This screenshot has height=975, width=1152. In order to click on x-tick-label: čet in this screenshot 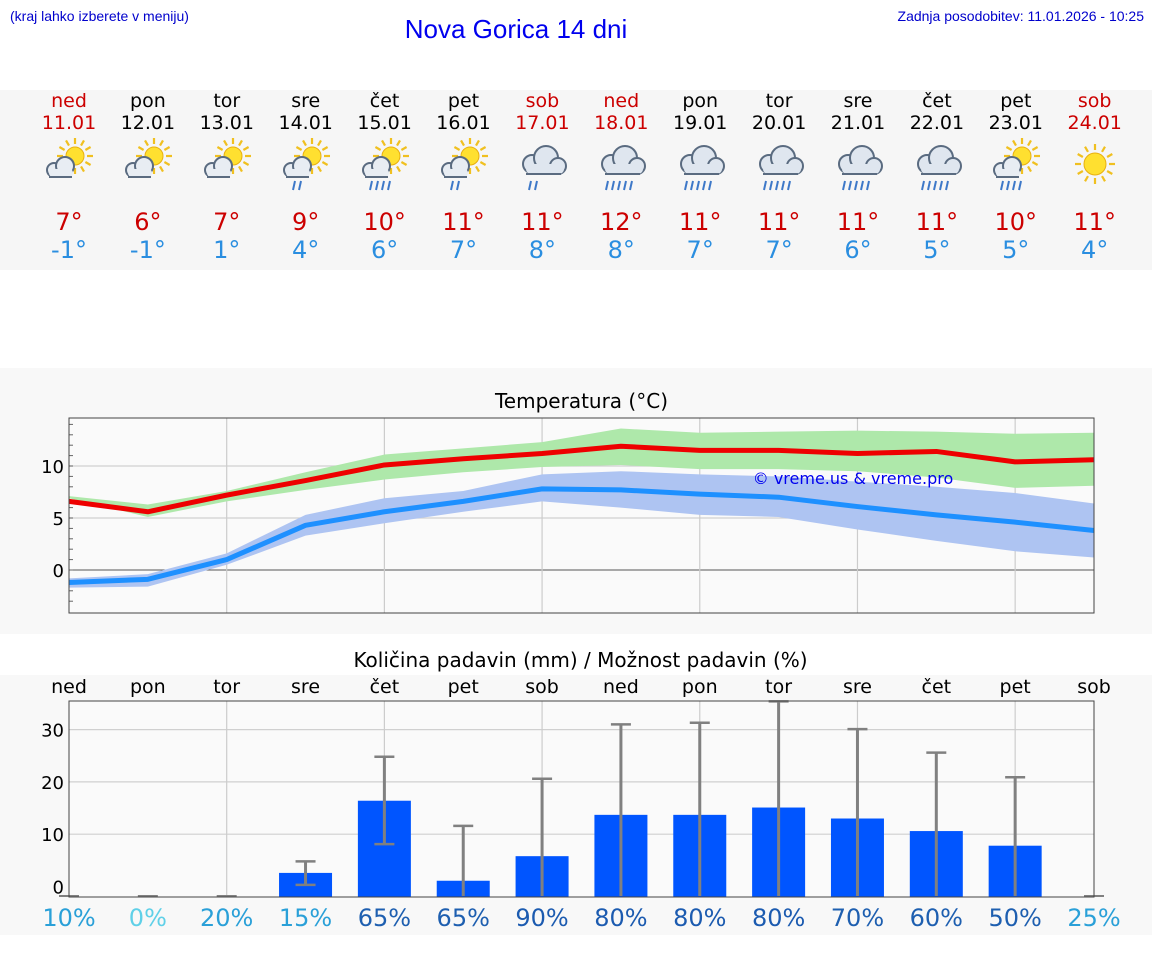, I will do `click(385, 687)`.